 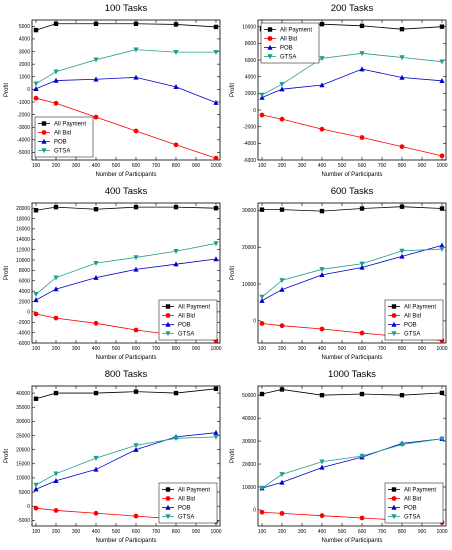 I want to click on x-axis-label: Number of Participants, so click(x=125, y=541).